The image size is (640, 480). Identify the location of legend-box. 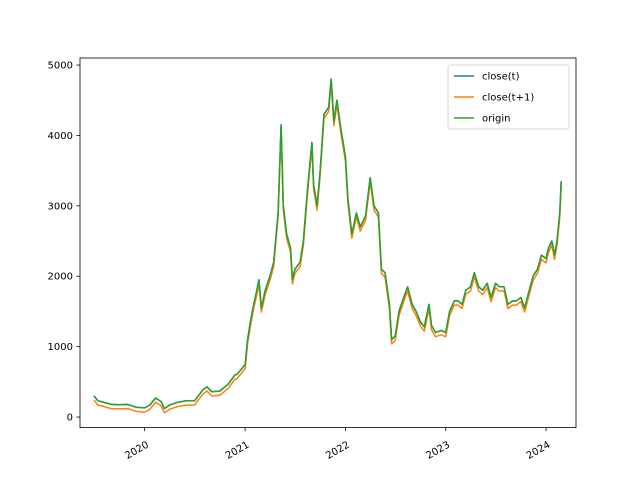
(508, 97).